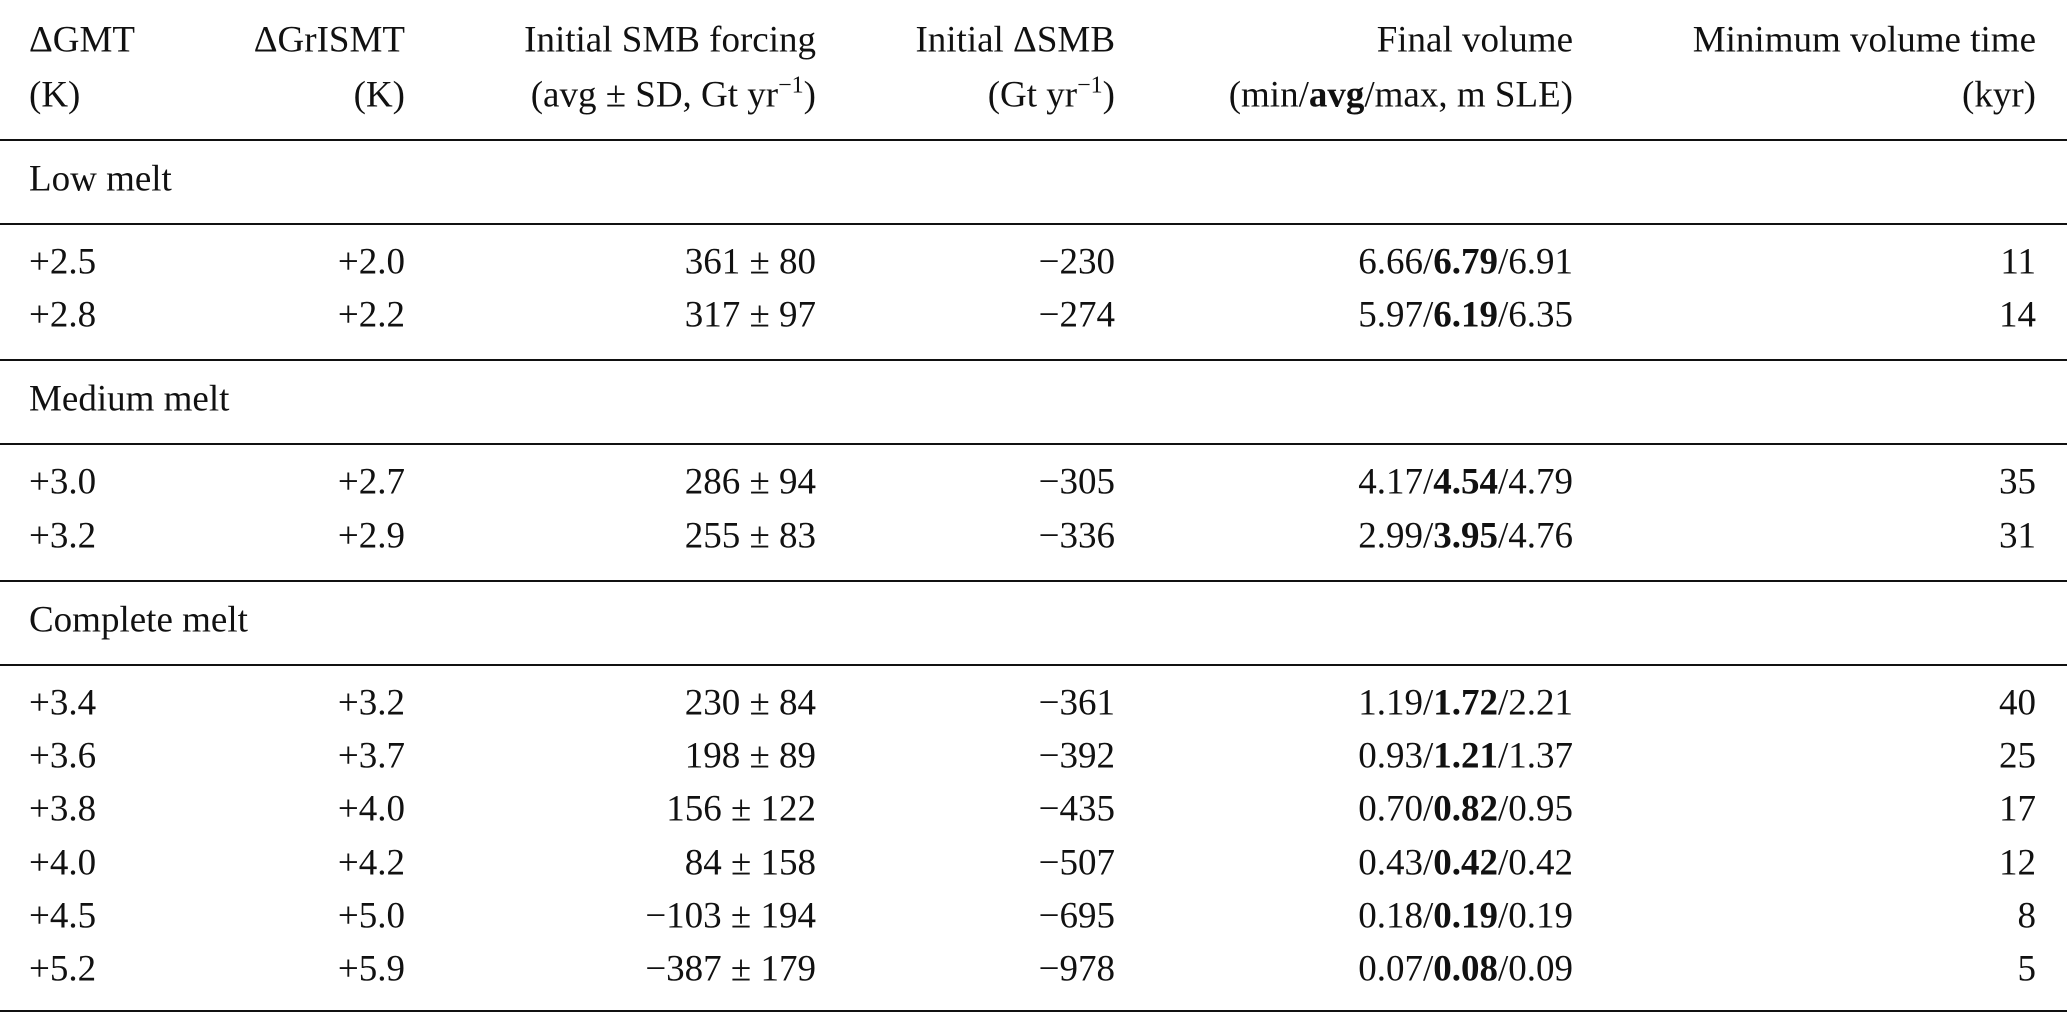 Image resolution: width=2067 pixels, height=1014 pixels. Describe the element at coordinates (63, 315) in the screenshot. I see `table-cell: +2.8` at that location.